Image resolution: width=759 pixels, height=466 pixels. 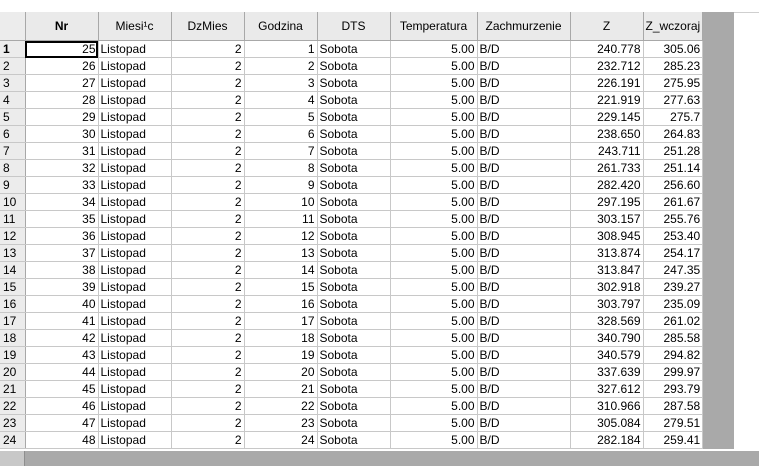 What do you see at coordinates (673, 440) in the screenshot?
I see `cell-z-wczoraj: 259.41` at bounding box center [673, 440].